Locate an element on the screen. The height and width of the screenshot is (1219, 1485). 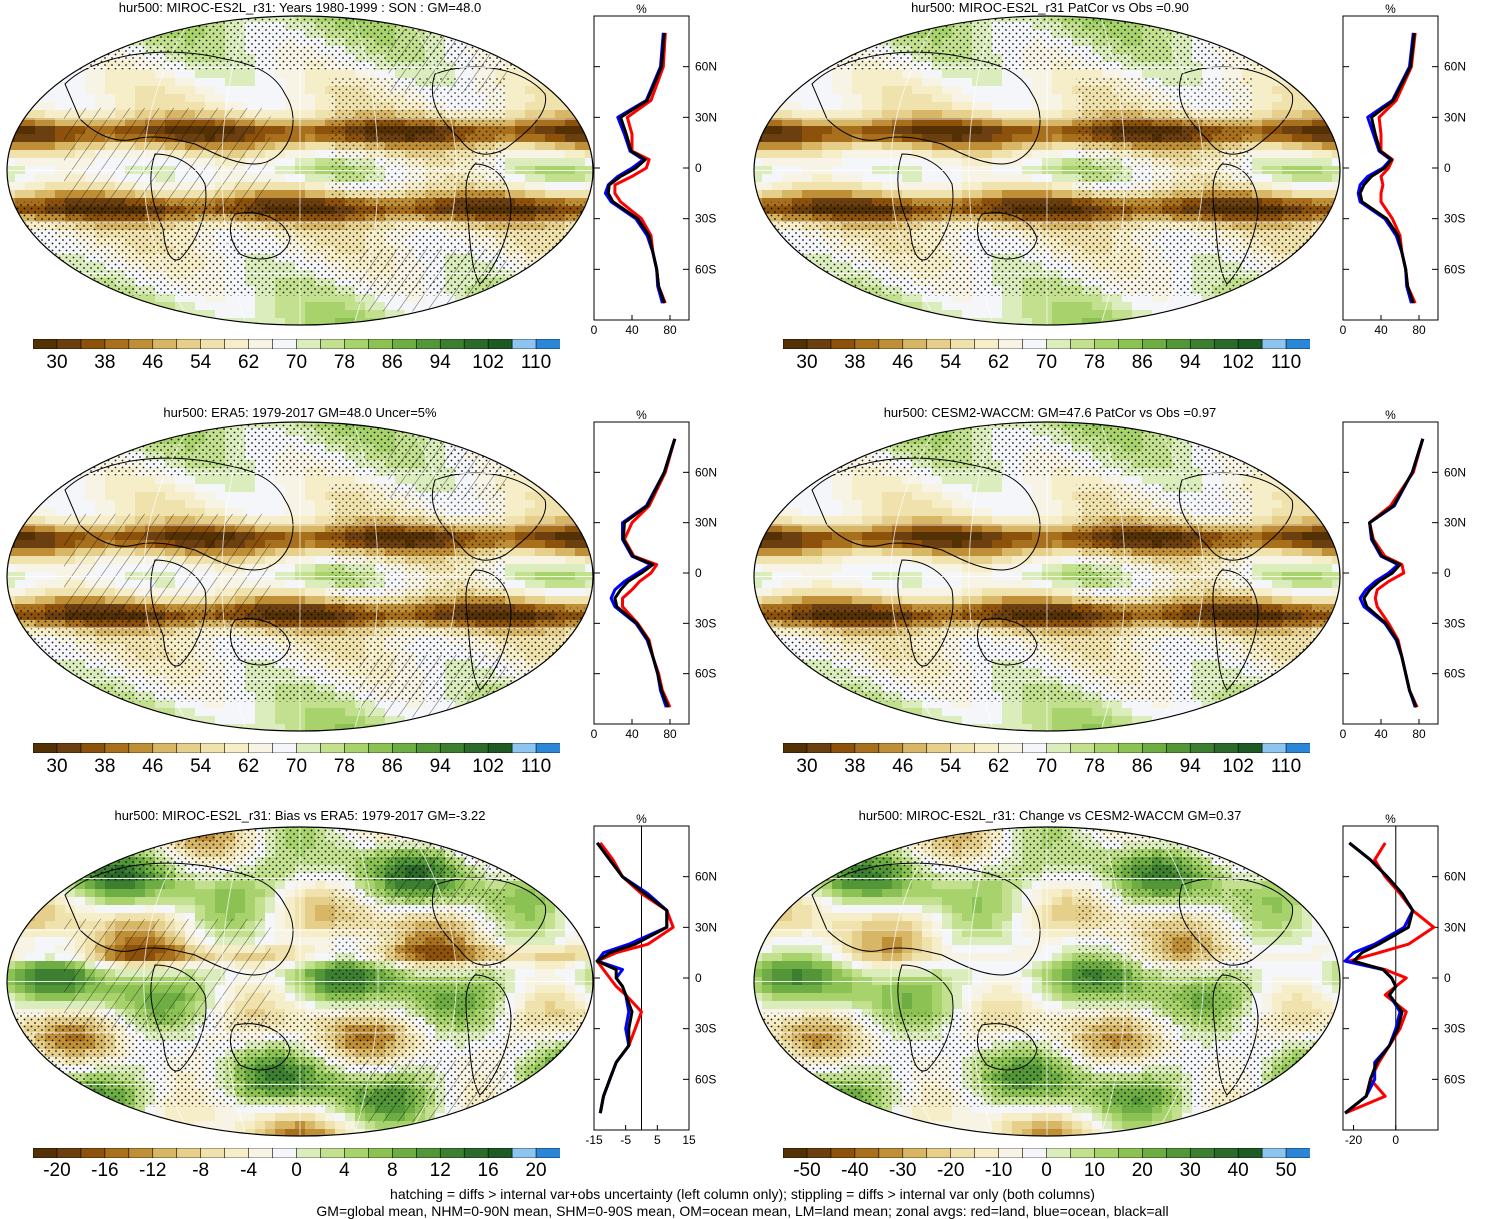
colorbar-tick-label: 102 is located at coordinates (488, 767).